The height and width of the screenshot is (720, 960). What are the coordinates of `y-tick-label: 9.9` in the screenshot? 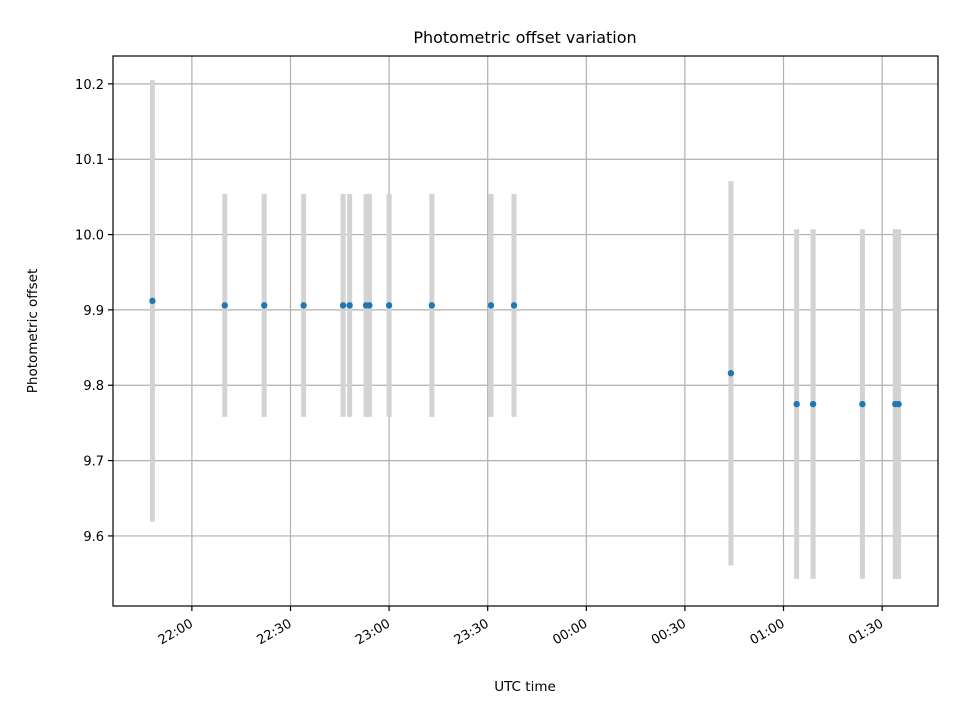 It's located at (93, 311).